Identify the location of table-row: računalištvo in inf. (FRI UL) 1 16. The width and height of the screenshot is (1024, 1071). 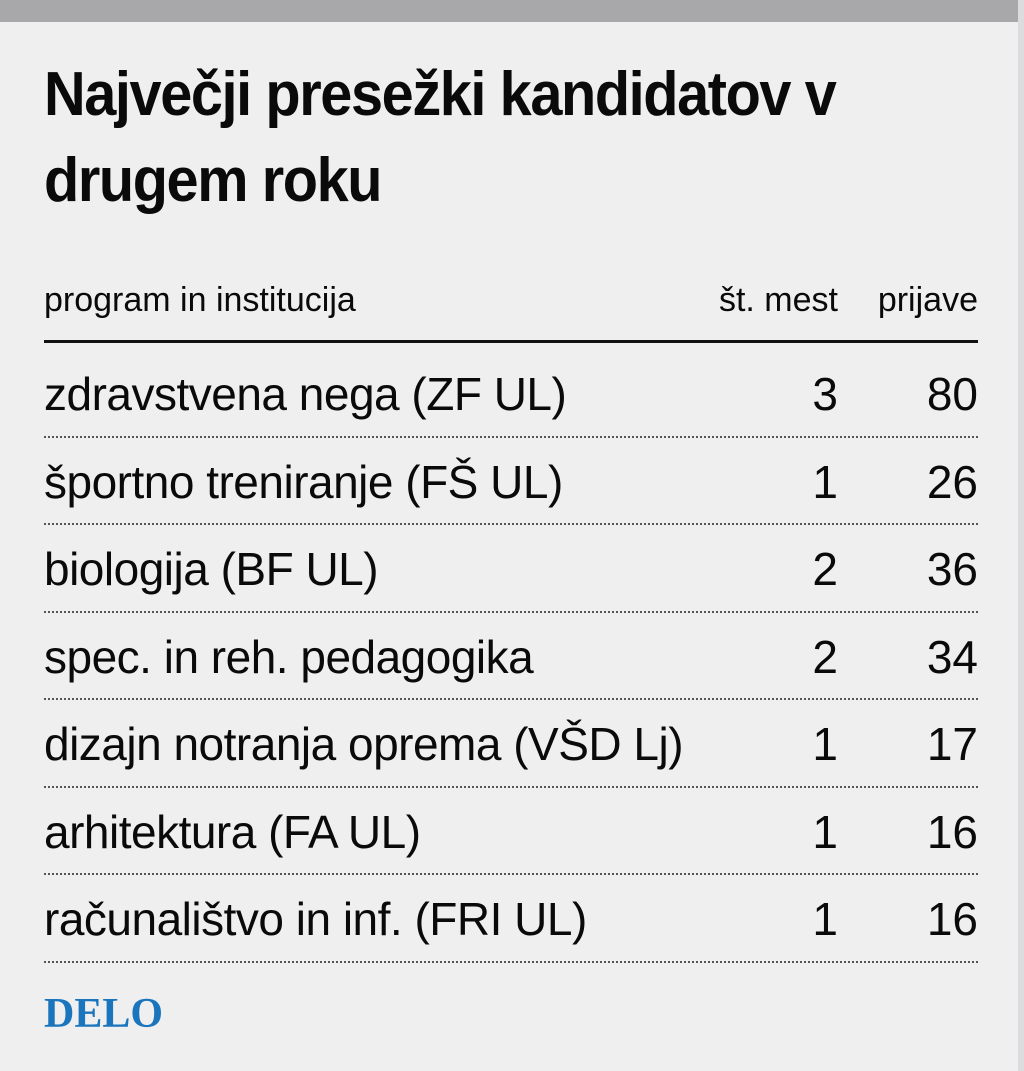
(511, 919).